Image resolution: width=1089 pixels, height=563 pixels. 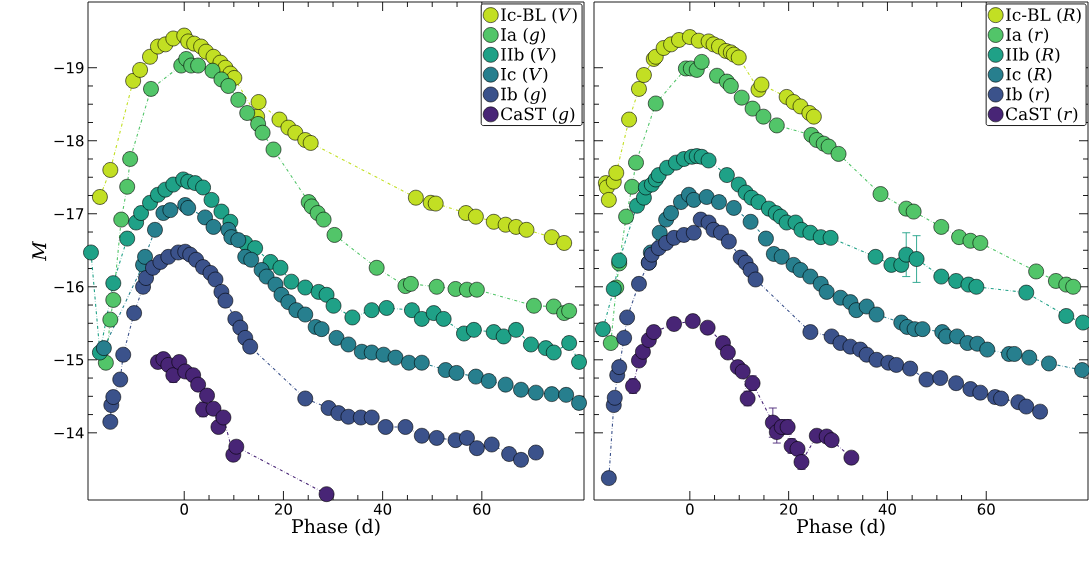 What do you see at coordinates (482, 509) in the screenshot?
I see `x-tick-label: 60` at bounding box center [482, 509].